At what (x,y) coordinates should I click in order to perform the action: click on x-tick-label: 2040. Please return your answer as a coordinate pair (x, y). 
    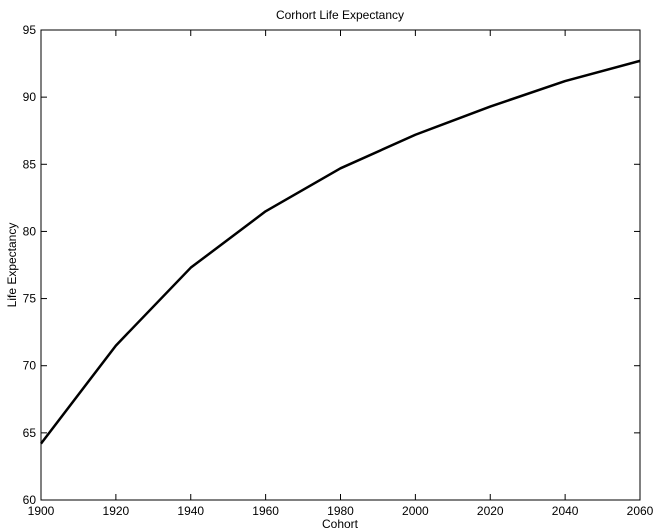
    Looking at the image, I should click on (565, 511).